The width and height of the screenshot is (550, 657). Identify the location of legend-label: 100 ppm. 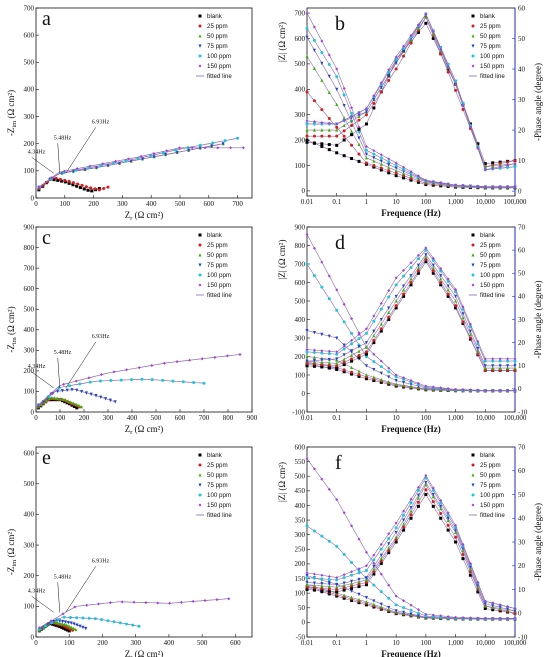
(219, 495).